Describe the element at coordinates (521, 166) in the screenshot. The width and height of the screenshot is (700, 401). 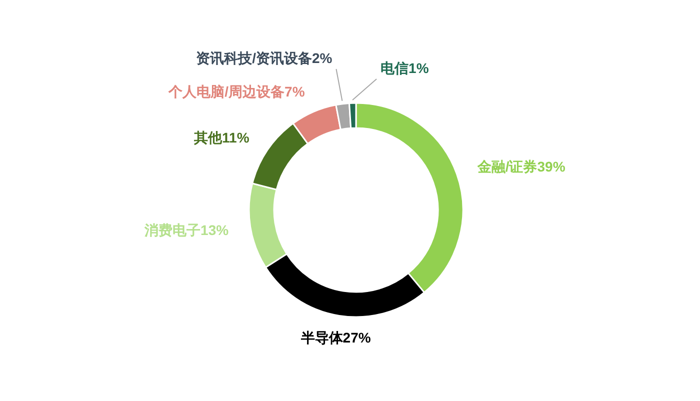
I see `slice-label: 金融/证券39%` at that location.